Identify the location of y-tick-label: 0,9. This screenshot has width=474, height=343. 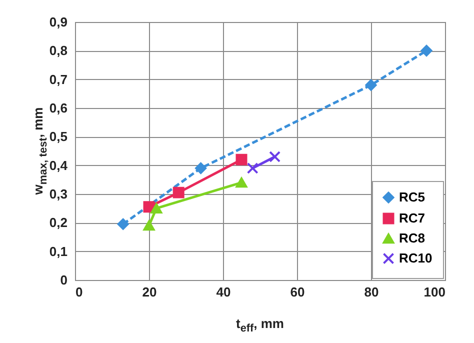
(58, 22).